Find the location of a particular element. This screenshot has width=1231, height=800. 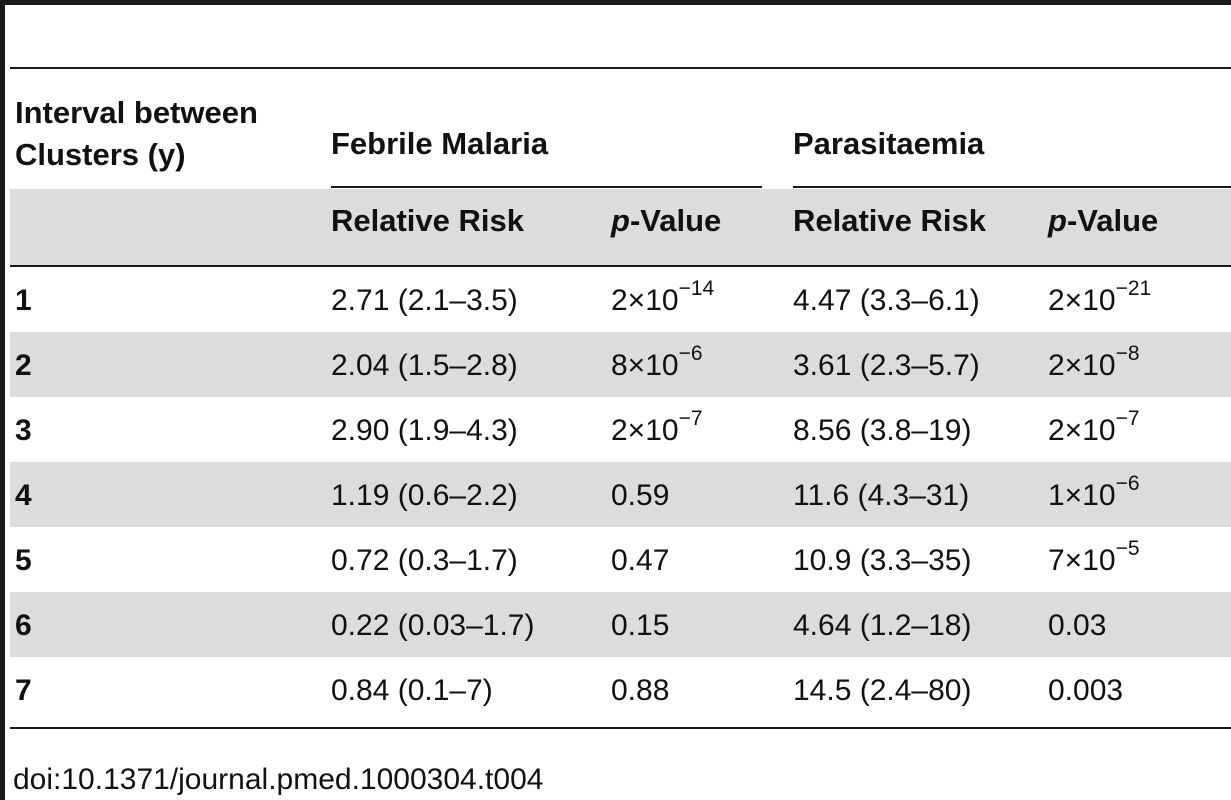

interval-cell: 6 is located at coordinates (23, 625).